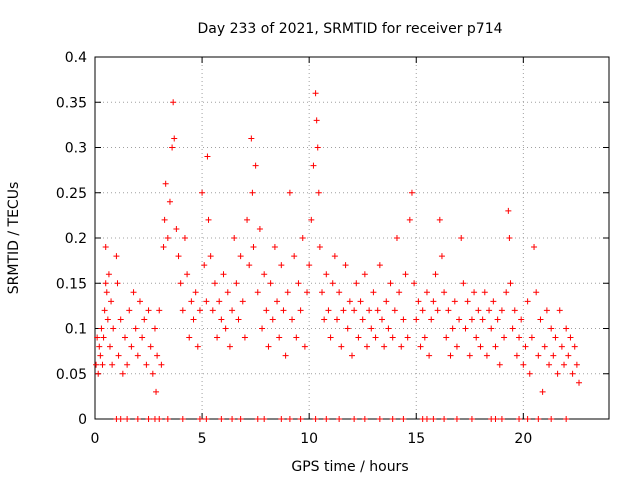 The height and width of the screenshot is (480, 640). What do you see at coordinates (349, 467) in the screenshot?
I see `x-axis-label: GPS time / hours` at bounding box center [349, 467].